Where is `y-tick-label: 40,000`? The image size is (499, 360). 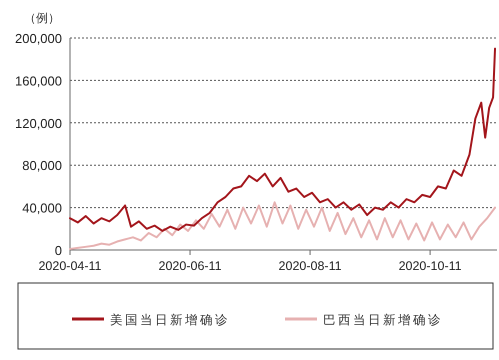 y-tick-label: 40,000 is located at coordinates (42, 208).